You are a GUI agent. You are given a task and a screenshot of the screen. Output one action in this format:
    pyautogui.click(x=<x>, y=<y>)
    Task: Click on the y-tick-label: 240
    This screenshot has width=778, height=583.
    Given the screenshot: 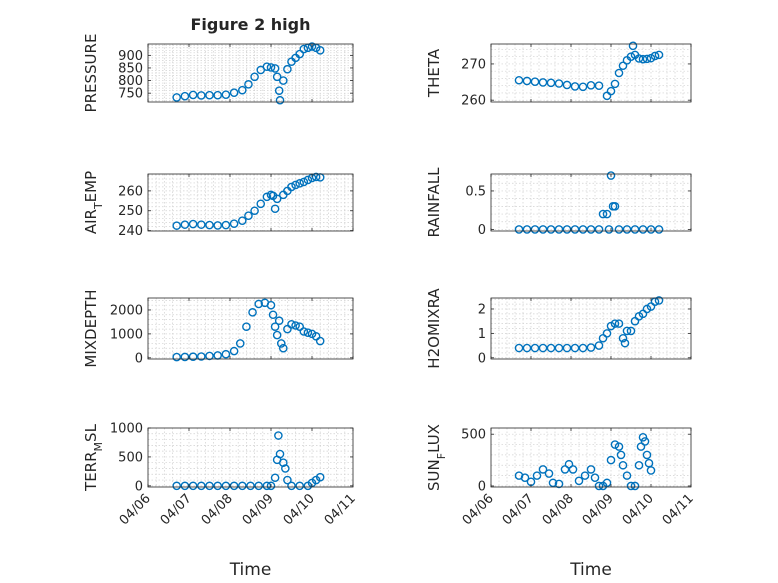 What is the action you would take?
    pyautogui.click(x=130, y=231)
    